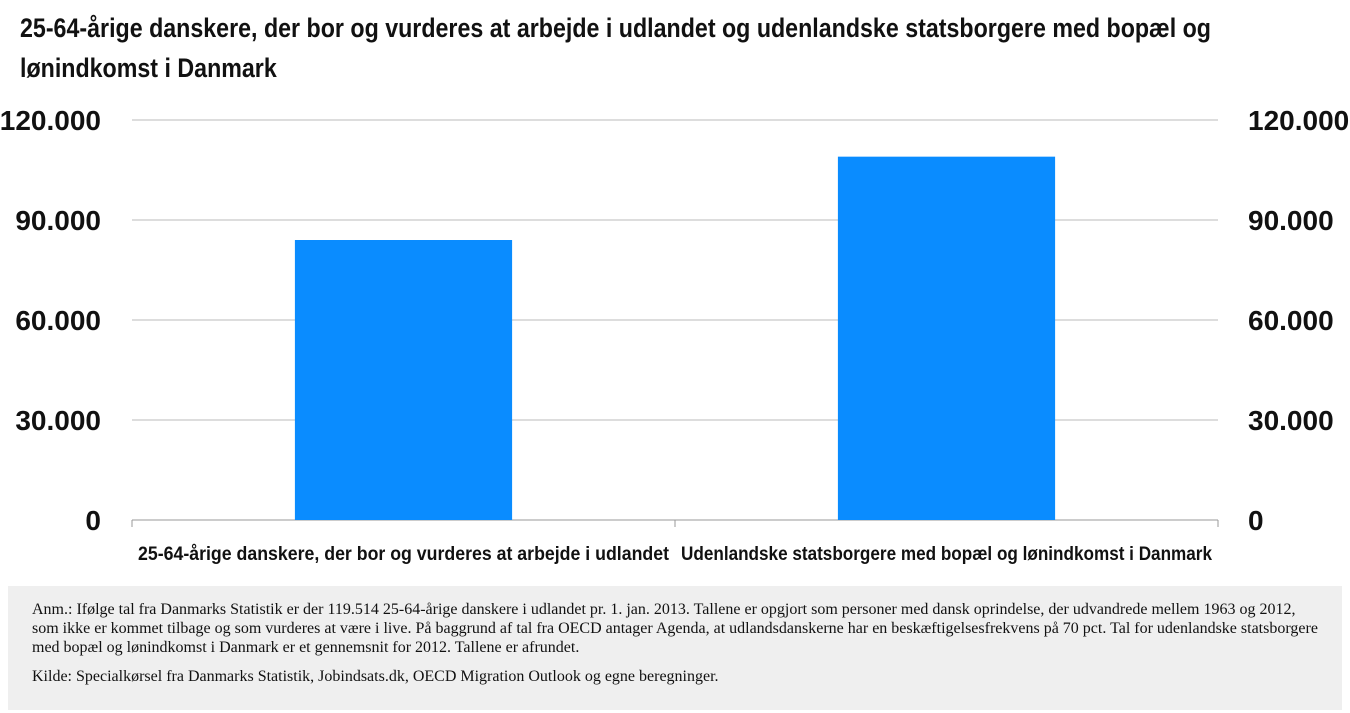 This screenshot has height=713, width=1350. I want to click on y-axis-right: 0 30.000 60.000 90.000 120.000, so click(1298, 320).